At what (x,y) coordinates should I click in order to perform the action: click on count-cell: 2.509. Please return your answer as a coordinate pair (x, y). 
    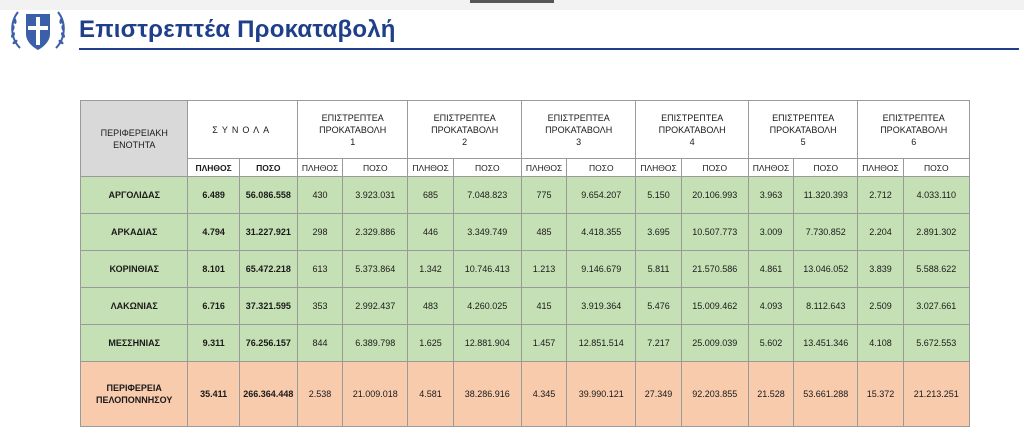
    Looking at the image, I should click on (880, 306).